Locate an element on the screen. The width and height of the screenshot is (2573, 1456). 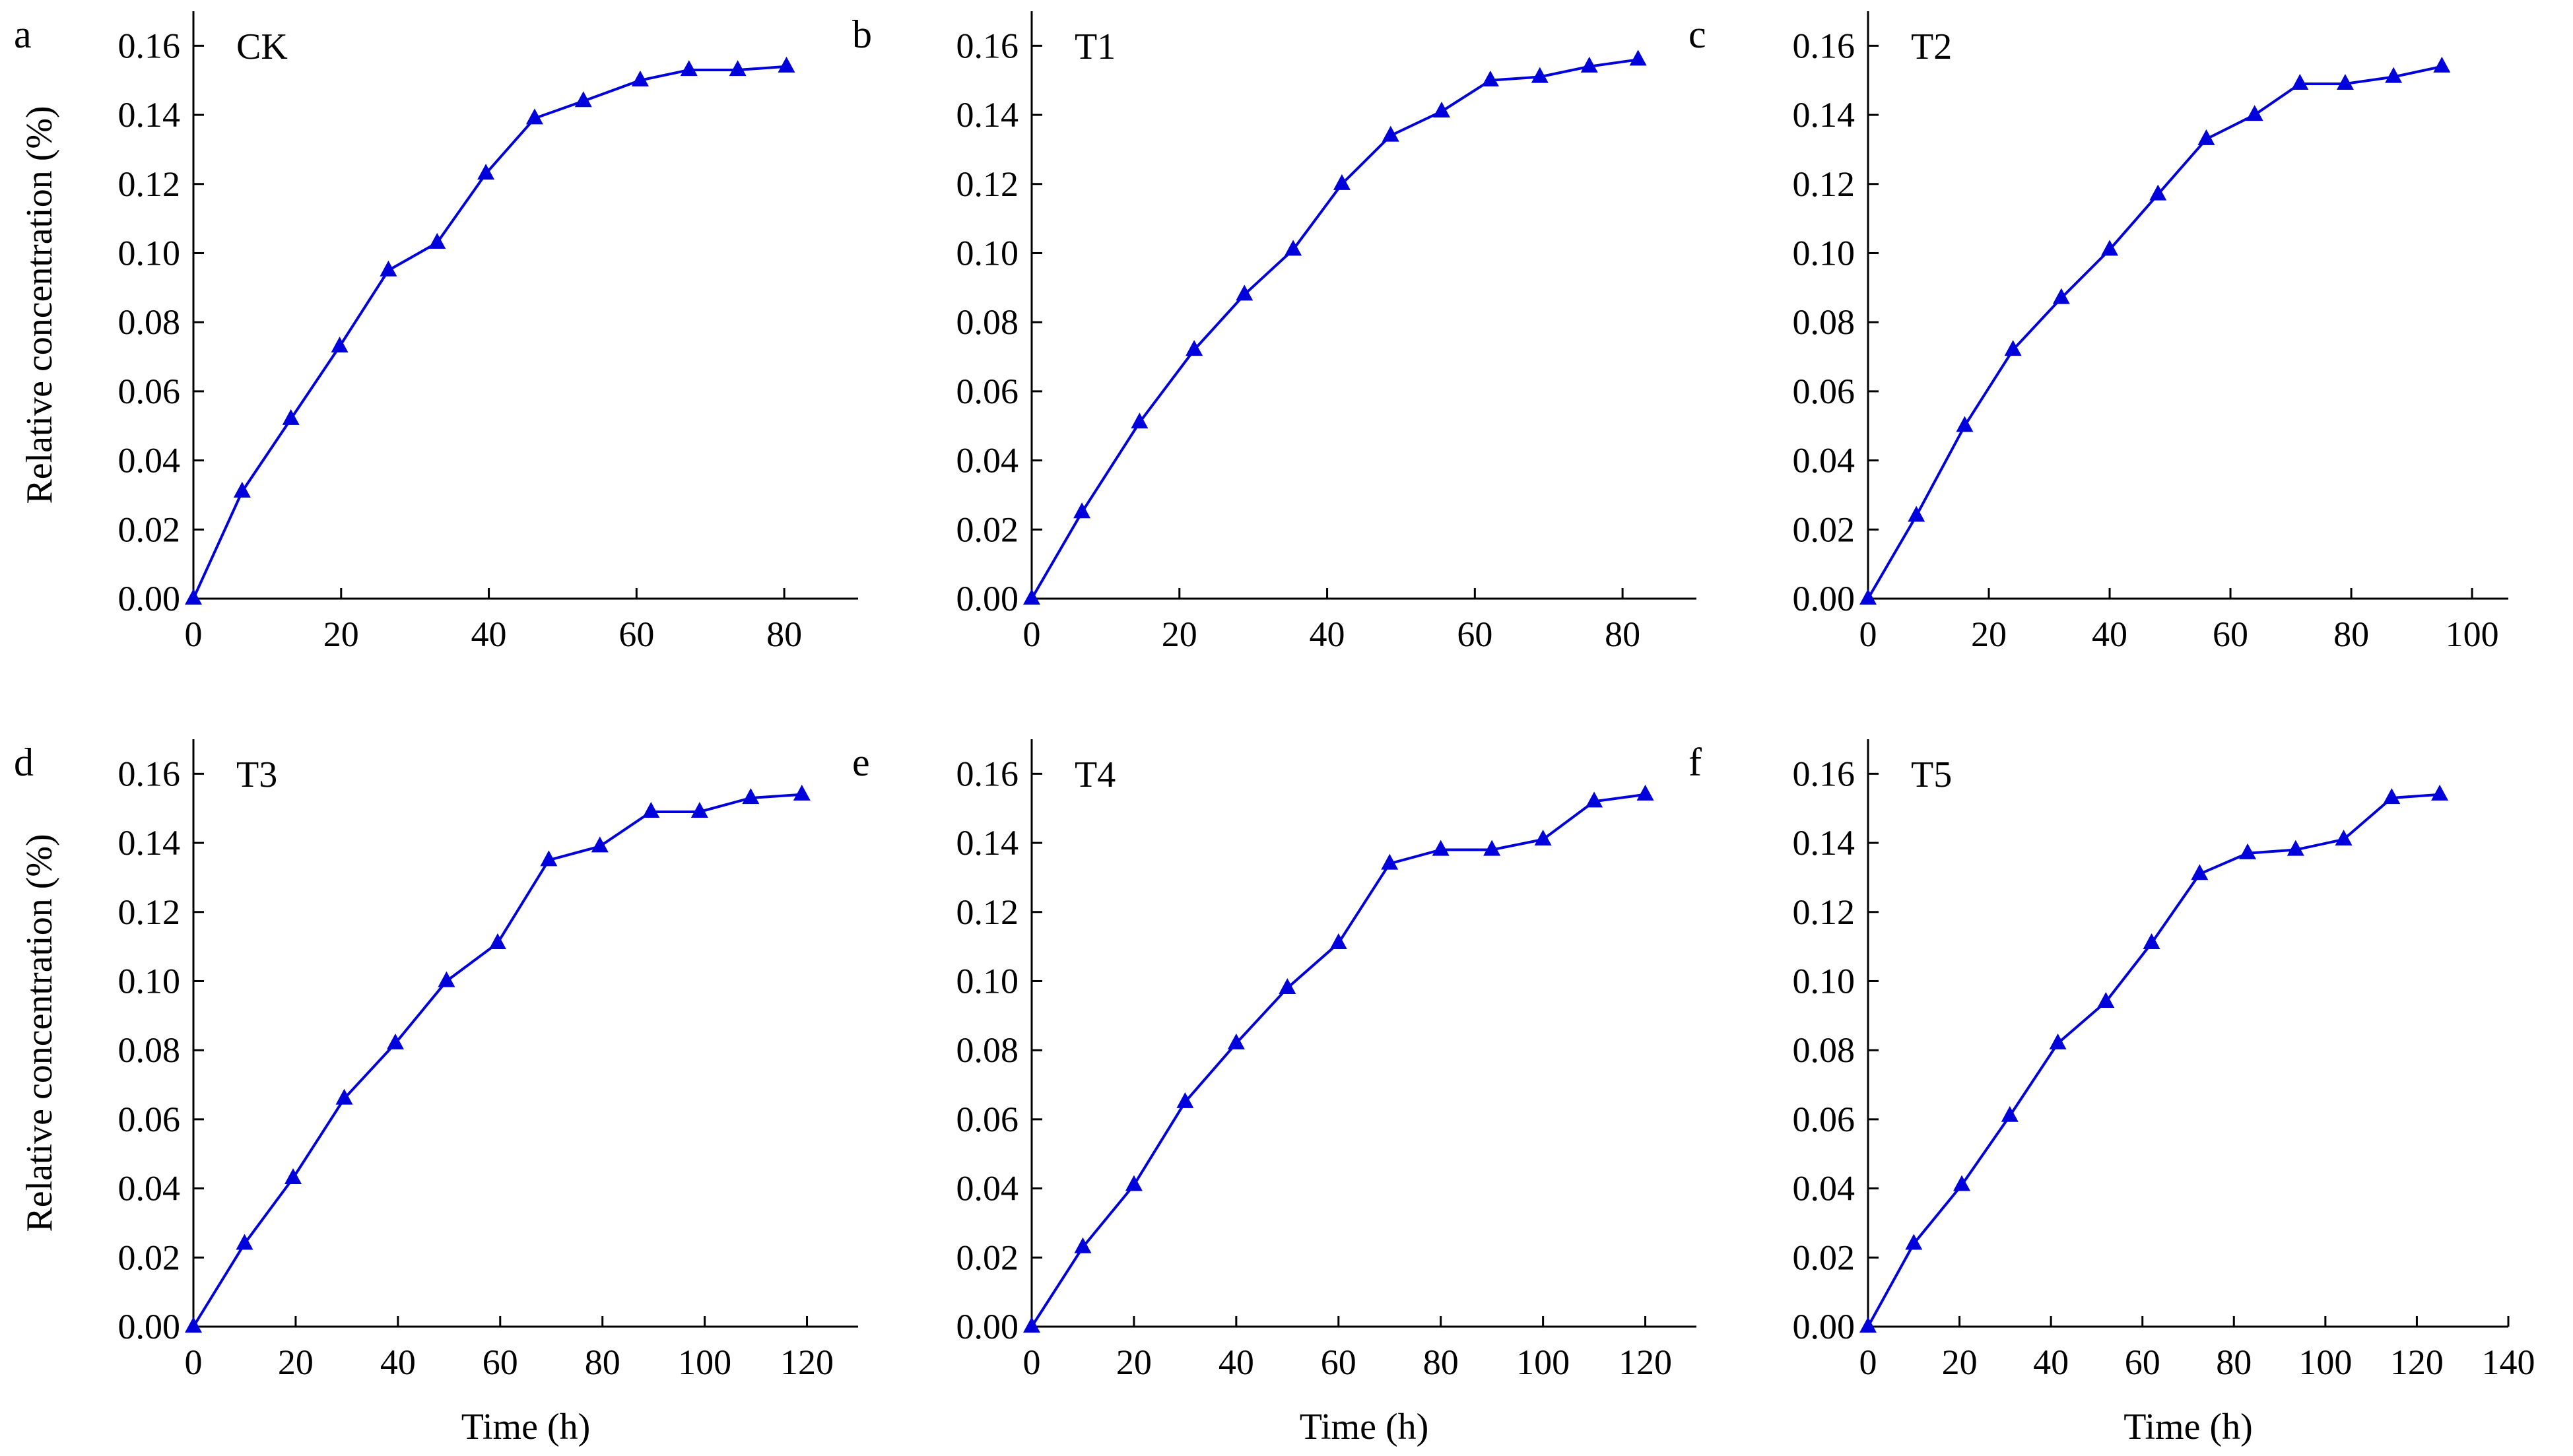
panel-letter: c is located at coordinates (1697, 34).